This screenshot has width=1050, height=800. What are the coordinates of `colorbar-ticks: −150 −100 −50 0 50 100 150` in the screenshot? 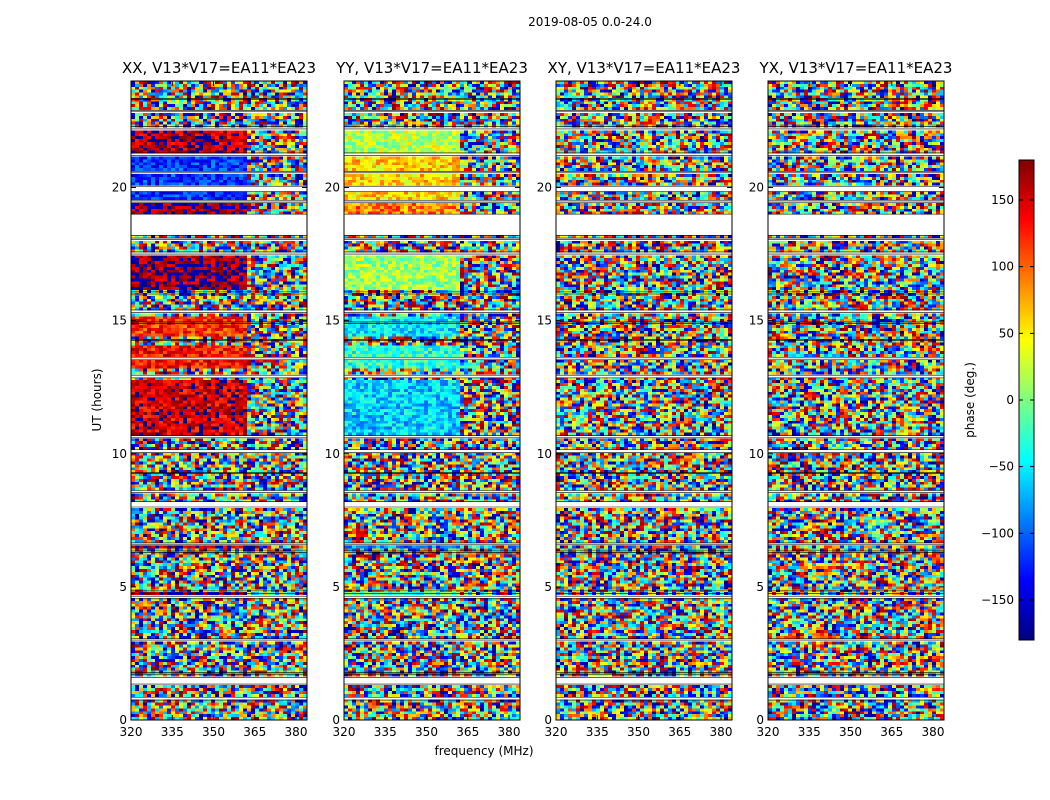 It's located at (1007, 400).